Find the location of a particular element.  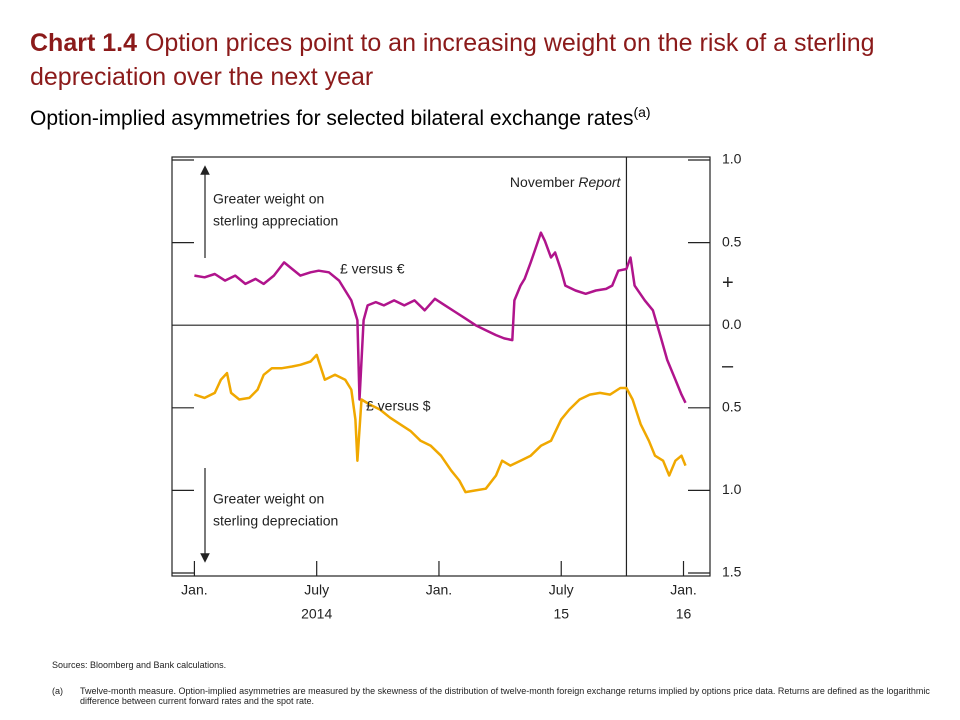

chart-number: Chart 1.4 is located at coordinates (83, 43).